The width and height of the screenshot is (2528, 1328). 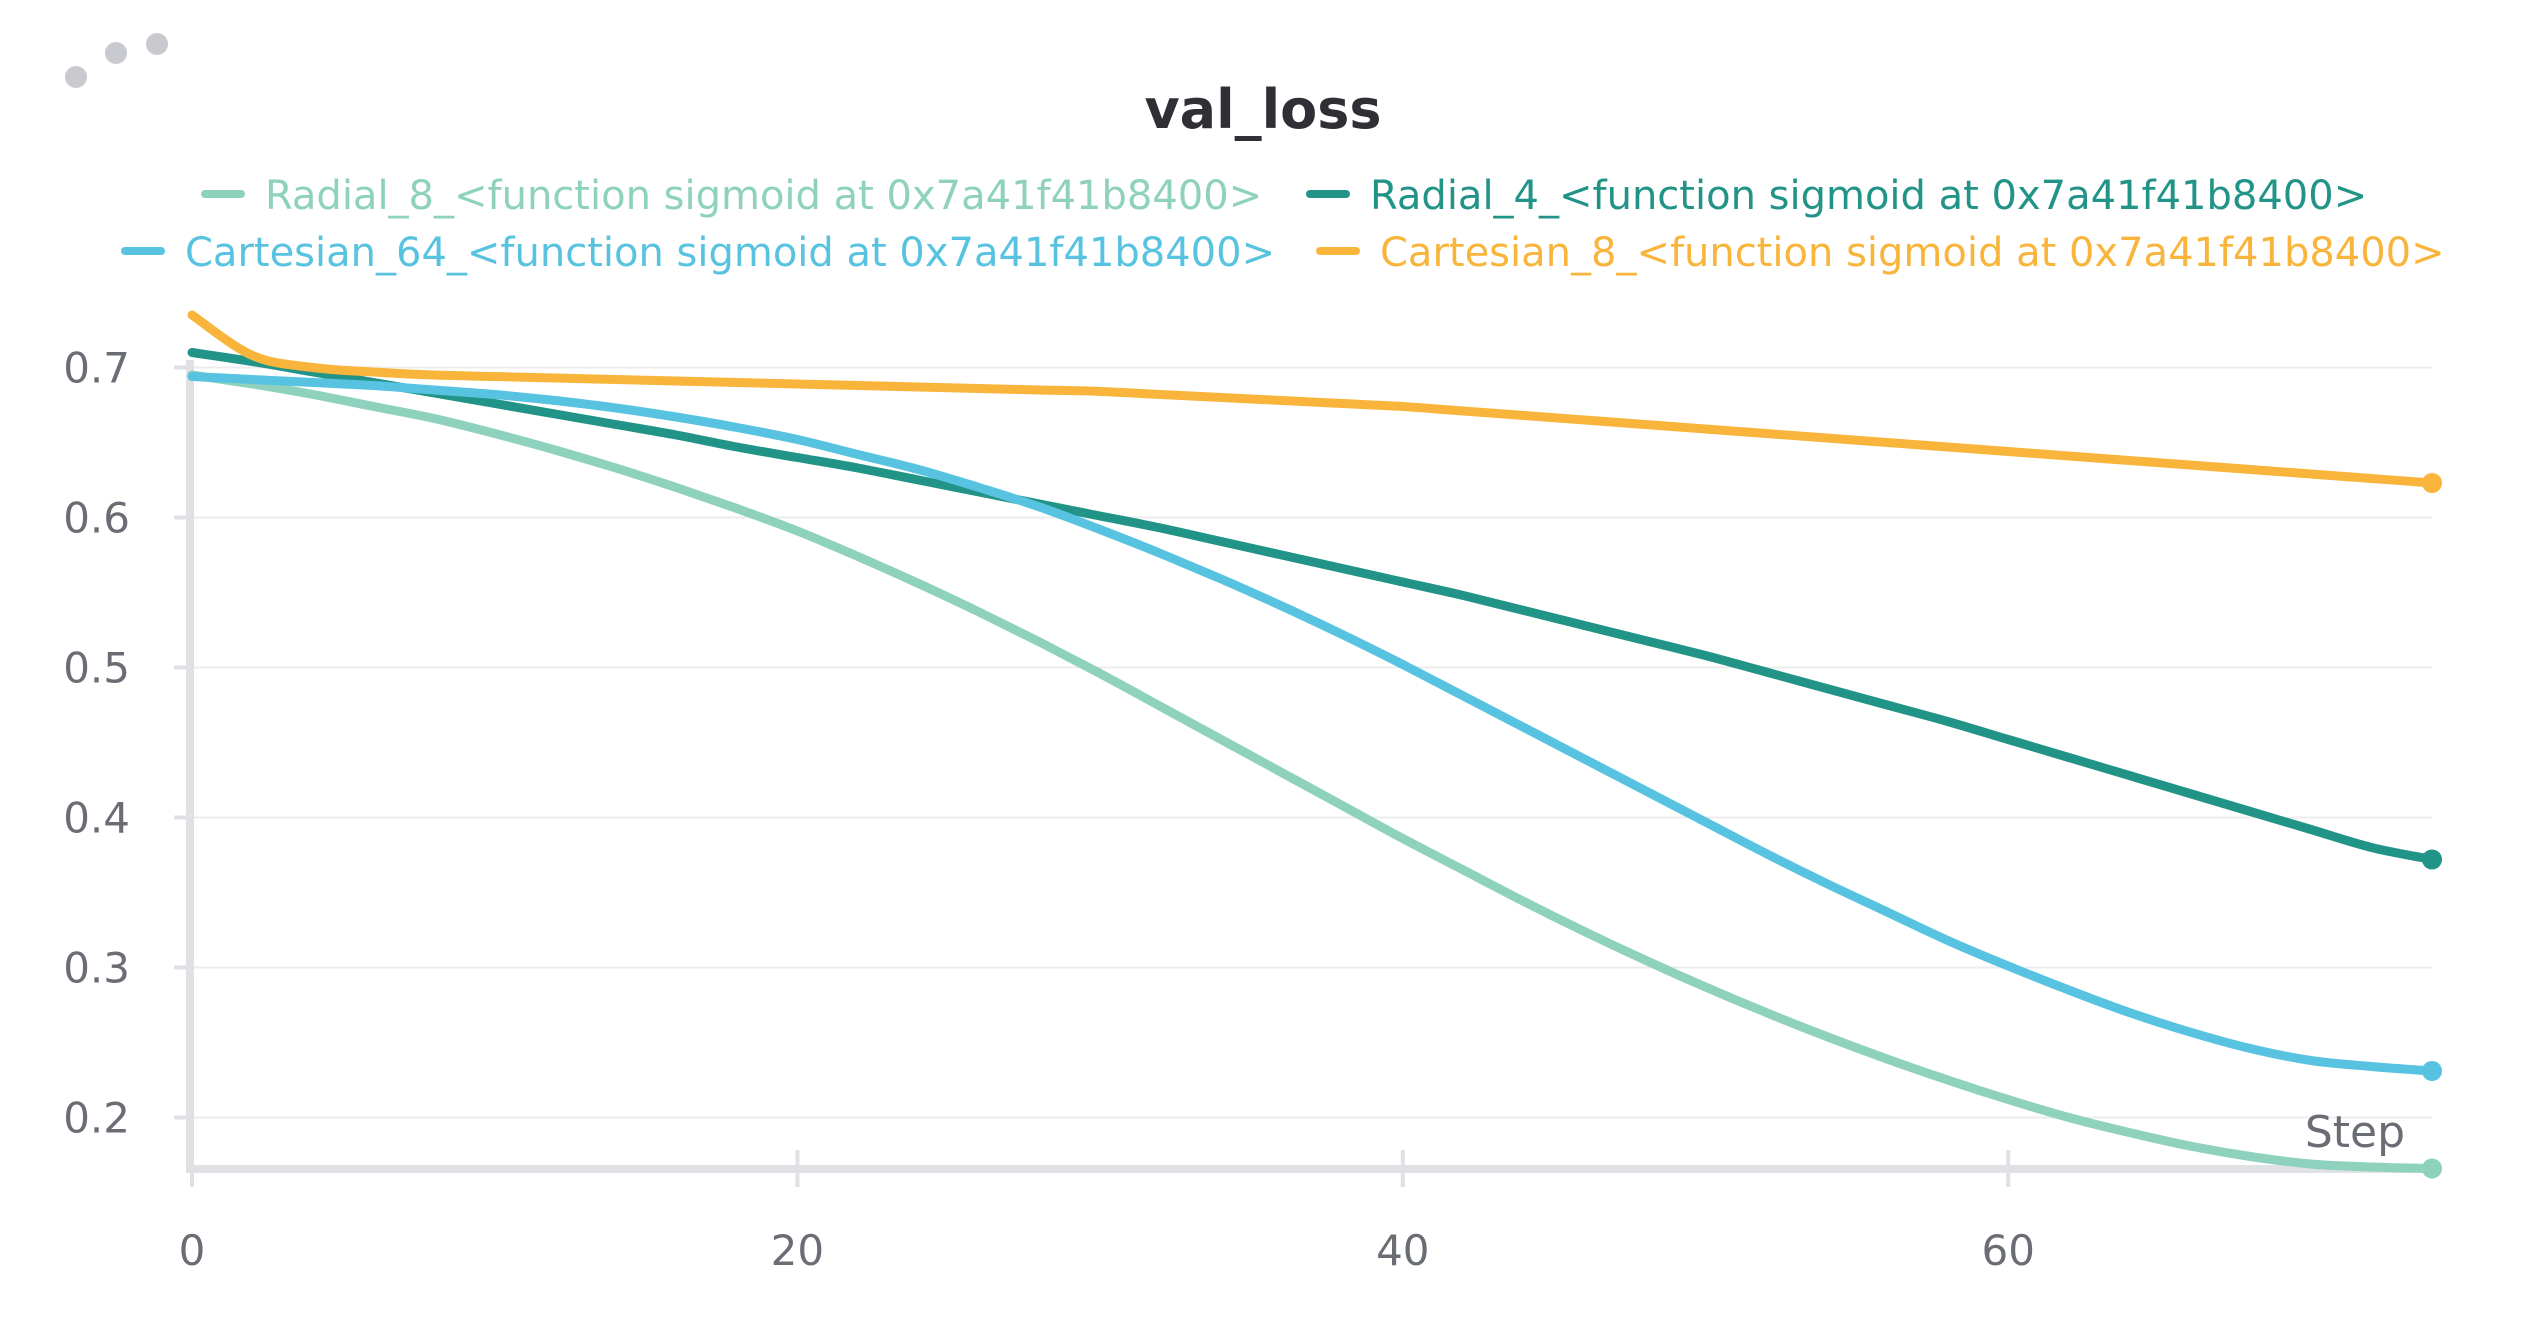 I want to click on y-tick-label: 0.2, so click(x=96, y=1118).